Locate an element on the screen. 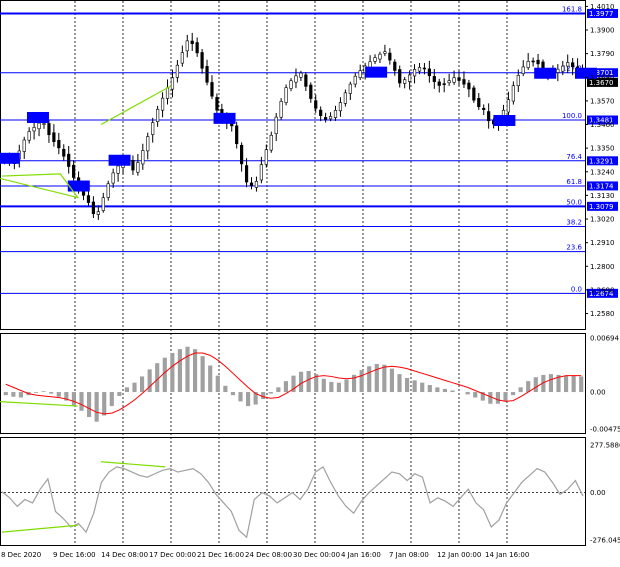  price-tick-label: 1.2910 is located at coordinates (602, 243).